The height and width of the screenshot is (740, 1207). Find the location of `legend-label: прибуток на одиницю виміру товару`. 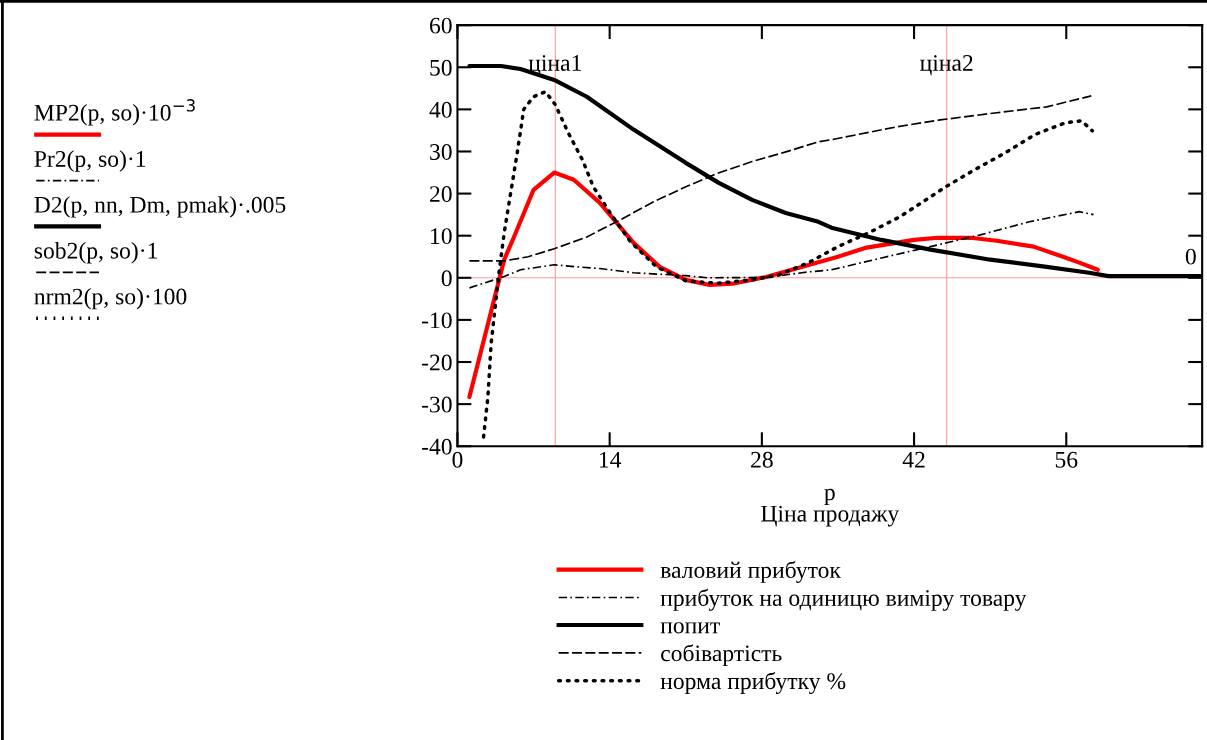

legend-label: прибуток на одиницю виміру товару is located at coordinates (843, 599).